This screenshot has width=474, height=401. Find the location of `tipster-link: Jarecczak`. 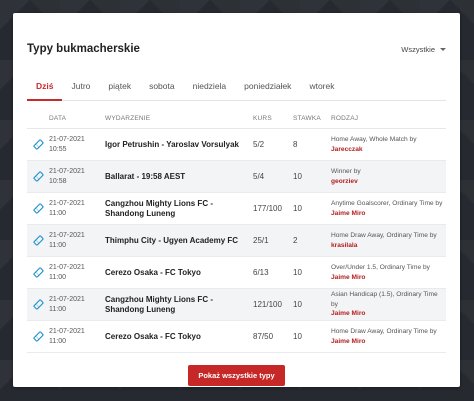

tipster-link: Jarecczak is located at coordinates (347, 149).